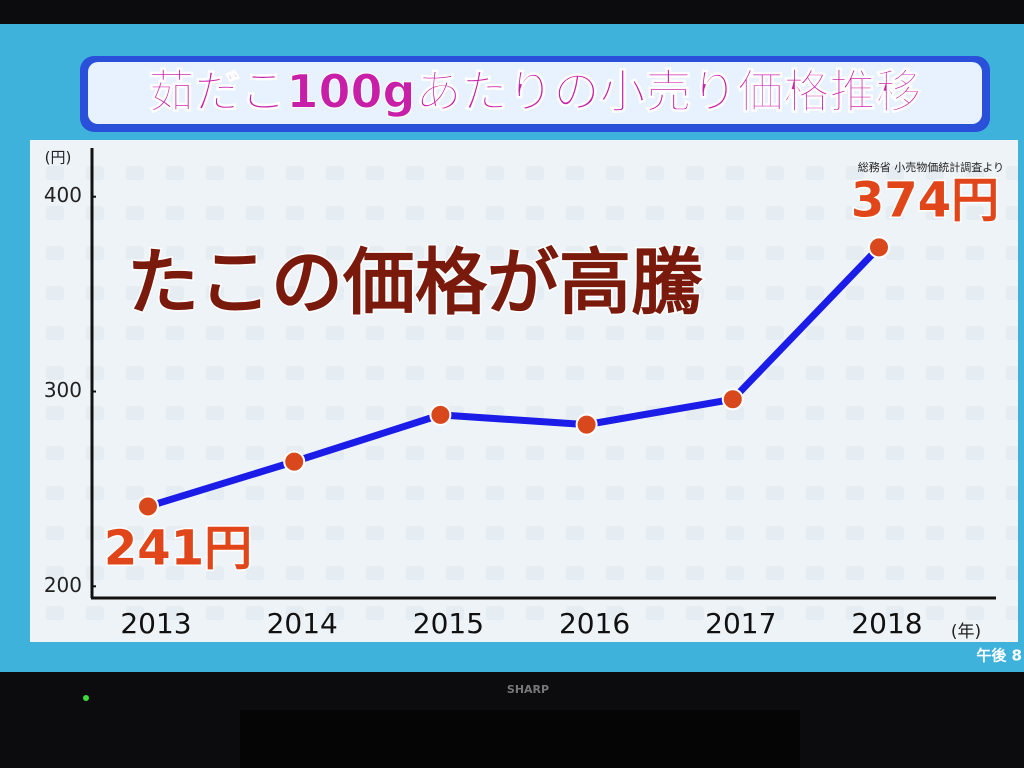 The height and width of the screenshot is (768, 1024). What do you see at coordinates (740, 623) in the screenshot?
I see `x-tick-label: 2017` at bounding box center [740, 623].